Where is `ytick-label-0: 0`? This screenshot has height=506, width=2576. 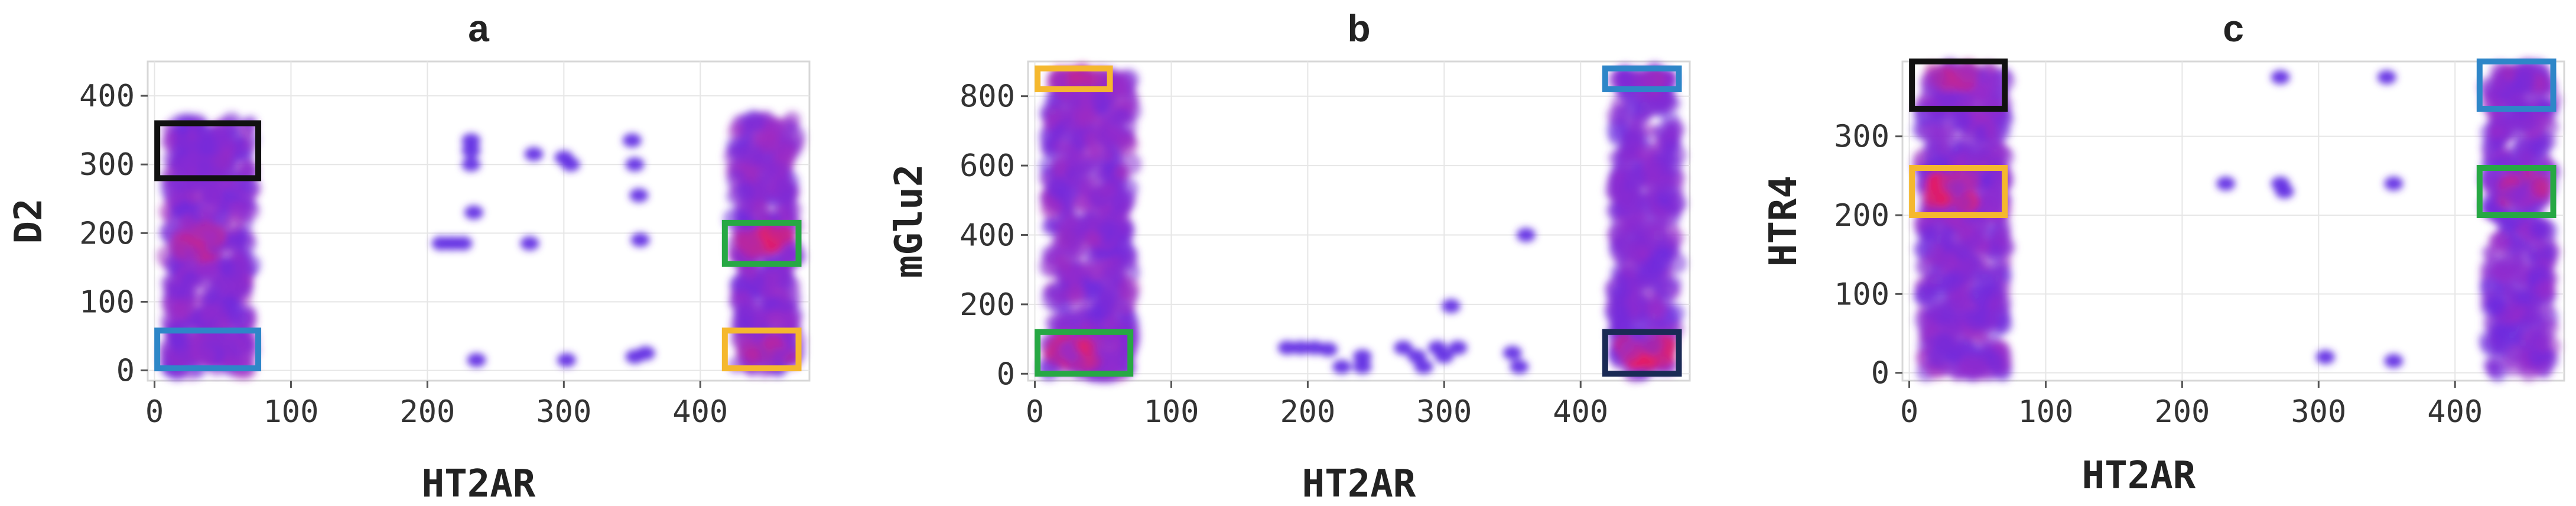
ytick-label-0: 0 is located at coordinates (1880, 373).